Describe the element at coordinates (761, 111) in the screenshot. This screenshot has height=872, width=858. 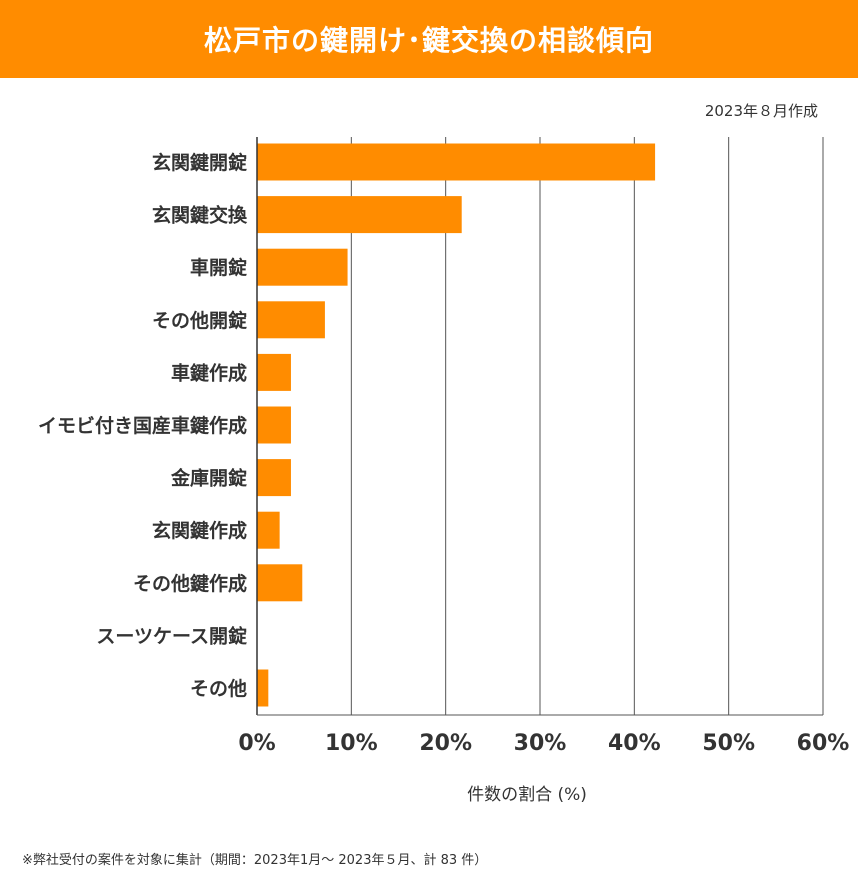
I see `date-label: 2023年８月作成` at that location.